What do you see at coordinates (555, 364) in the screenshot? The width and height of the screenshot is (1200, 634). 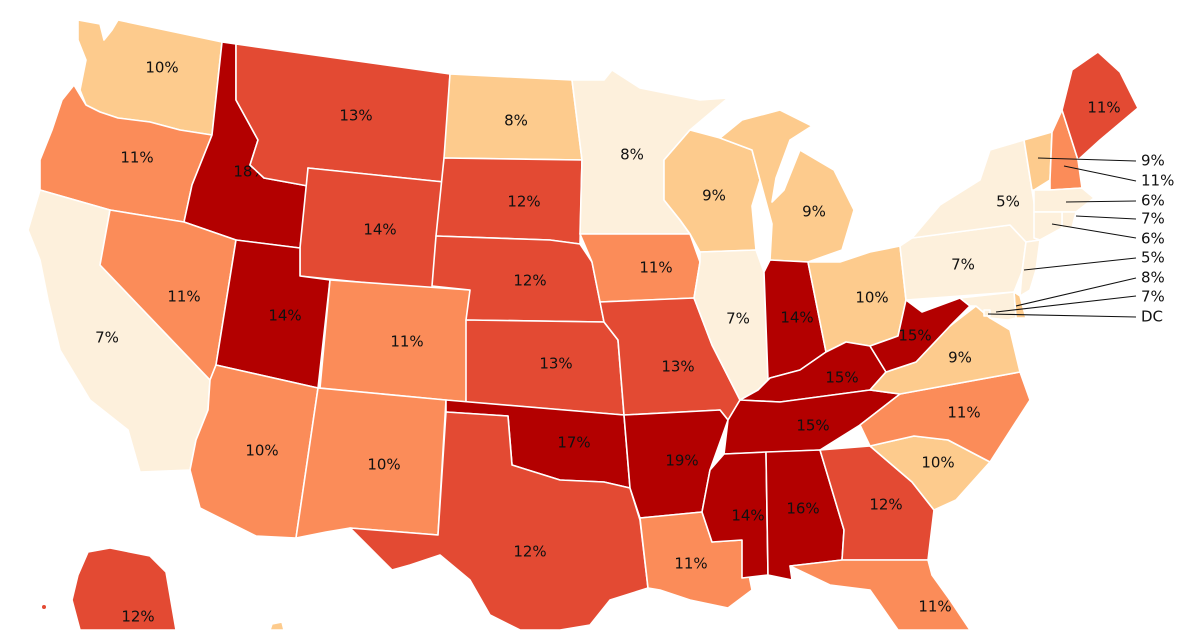 I see `state-label-kansas: 13%` at bounding box center [555, 364].